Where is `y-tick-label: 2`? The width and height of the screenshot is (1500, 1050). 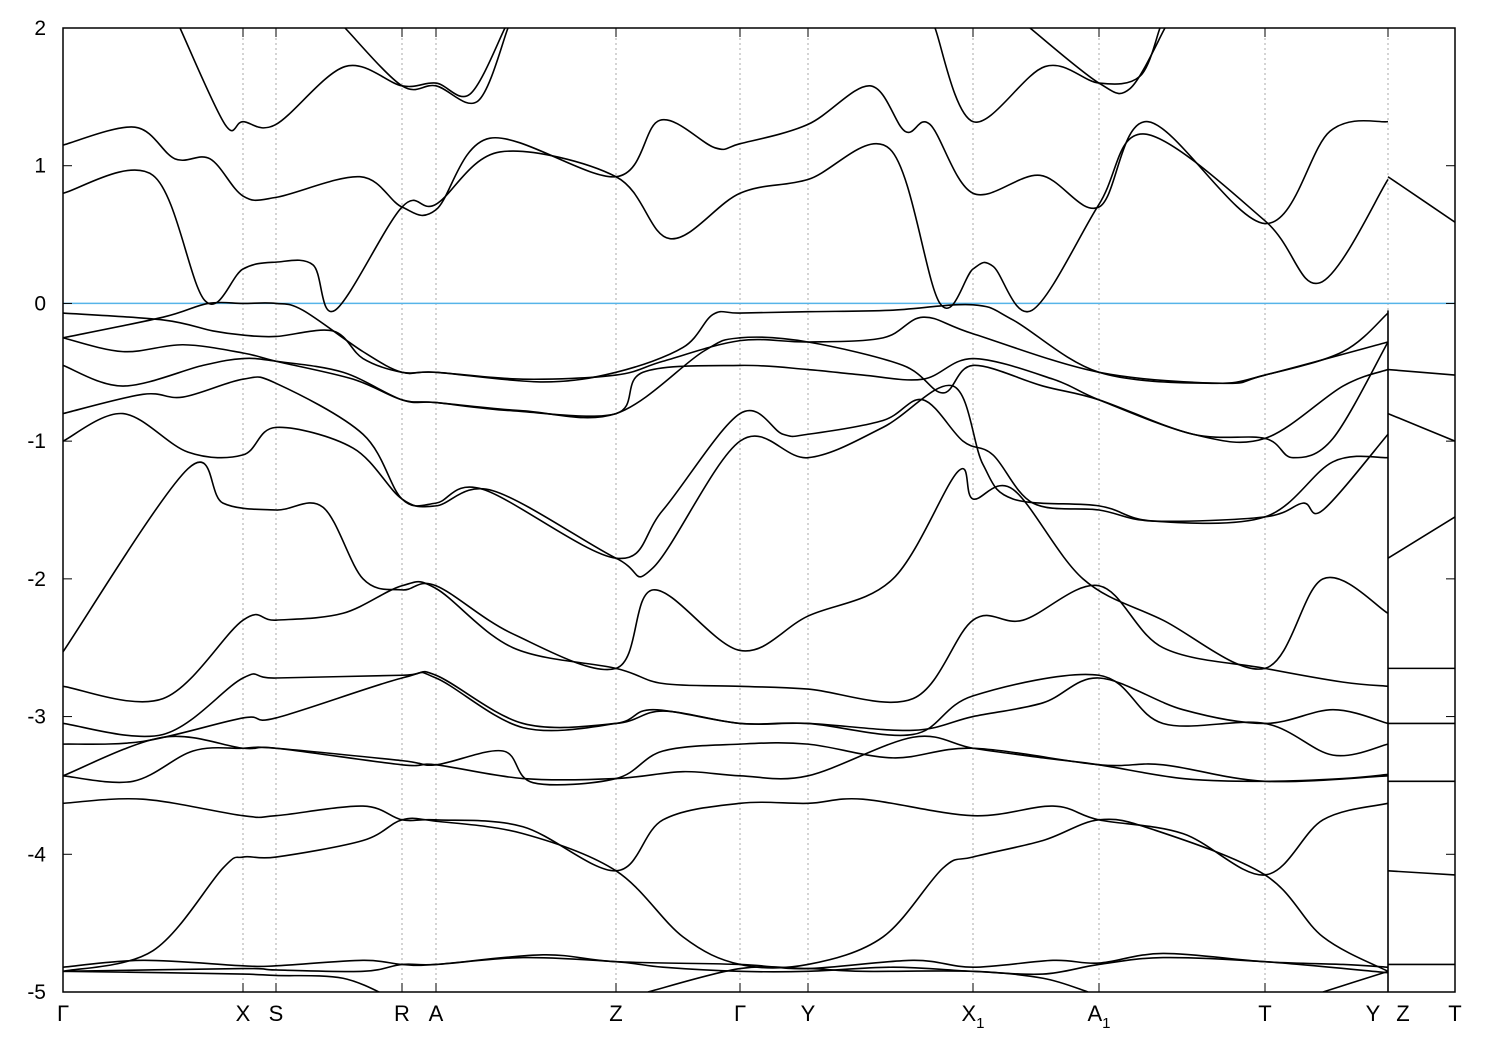 y-tick-label: 2 is located at coordinates (40, 28).